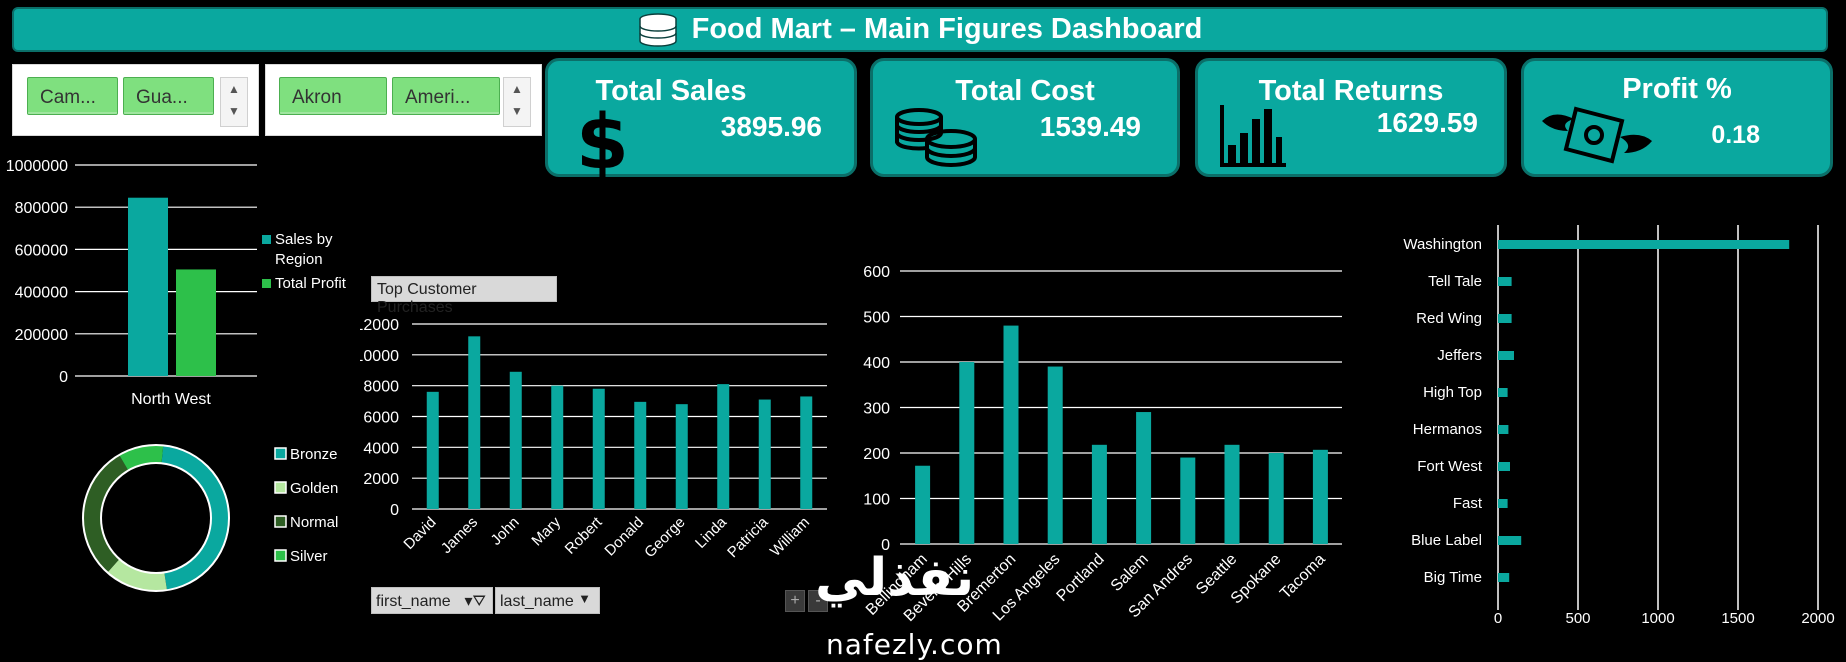 Image resolution: width=1846 pixels, height=662 pixels. I want to click on x-tick-label: 1000, so click(1657, 618).